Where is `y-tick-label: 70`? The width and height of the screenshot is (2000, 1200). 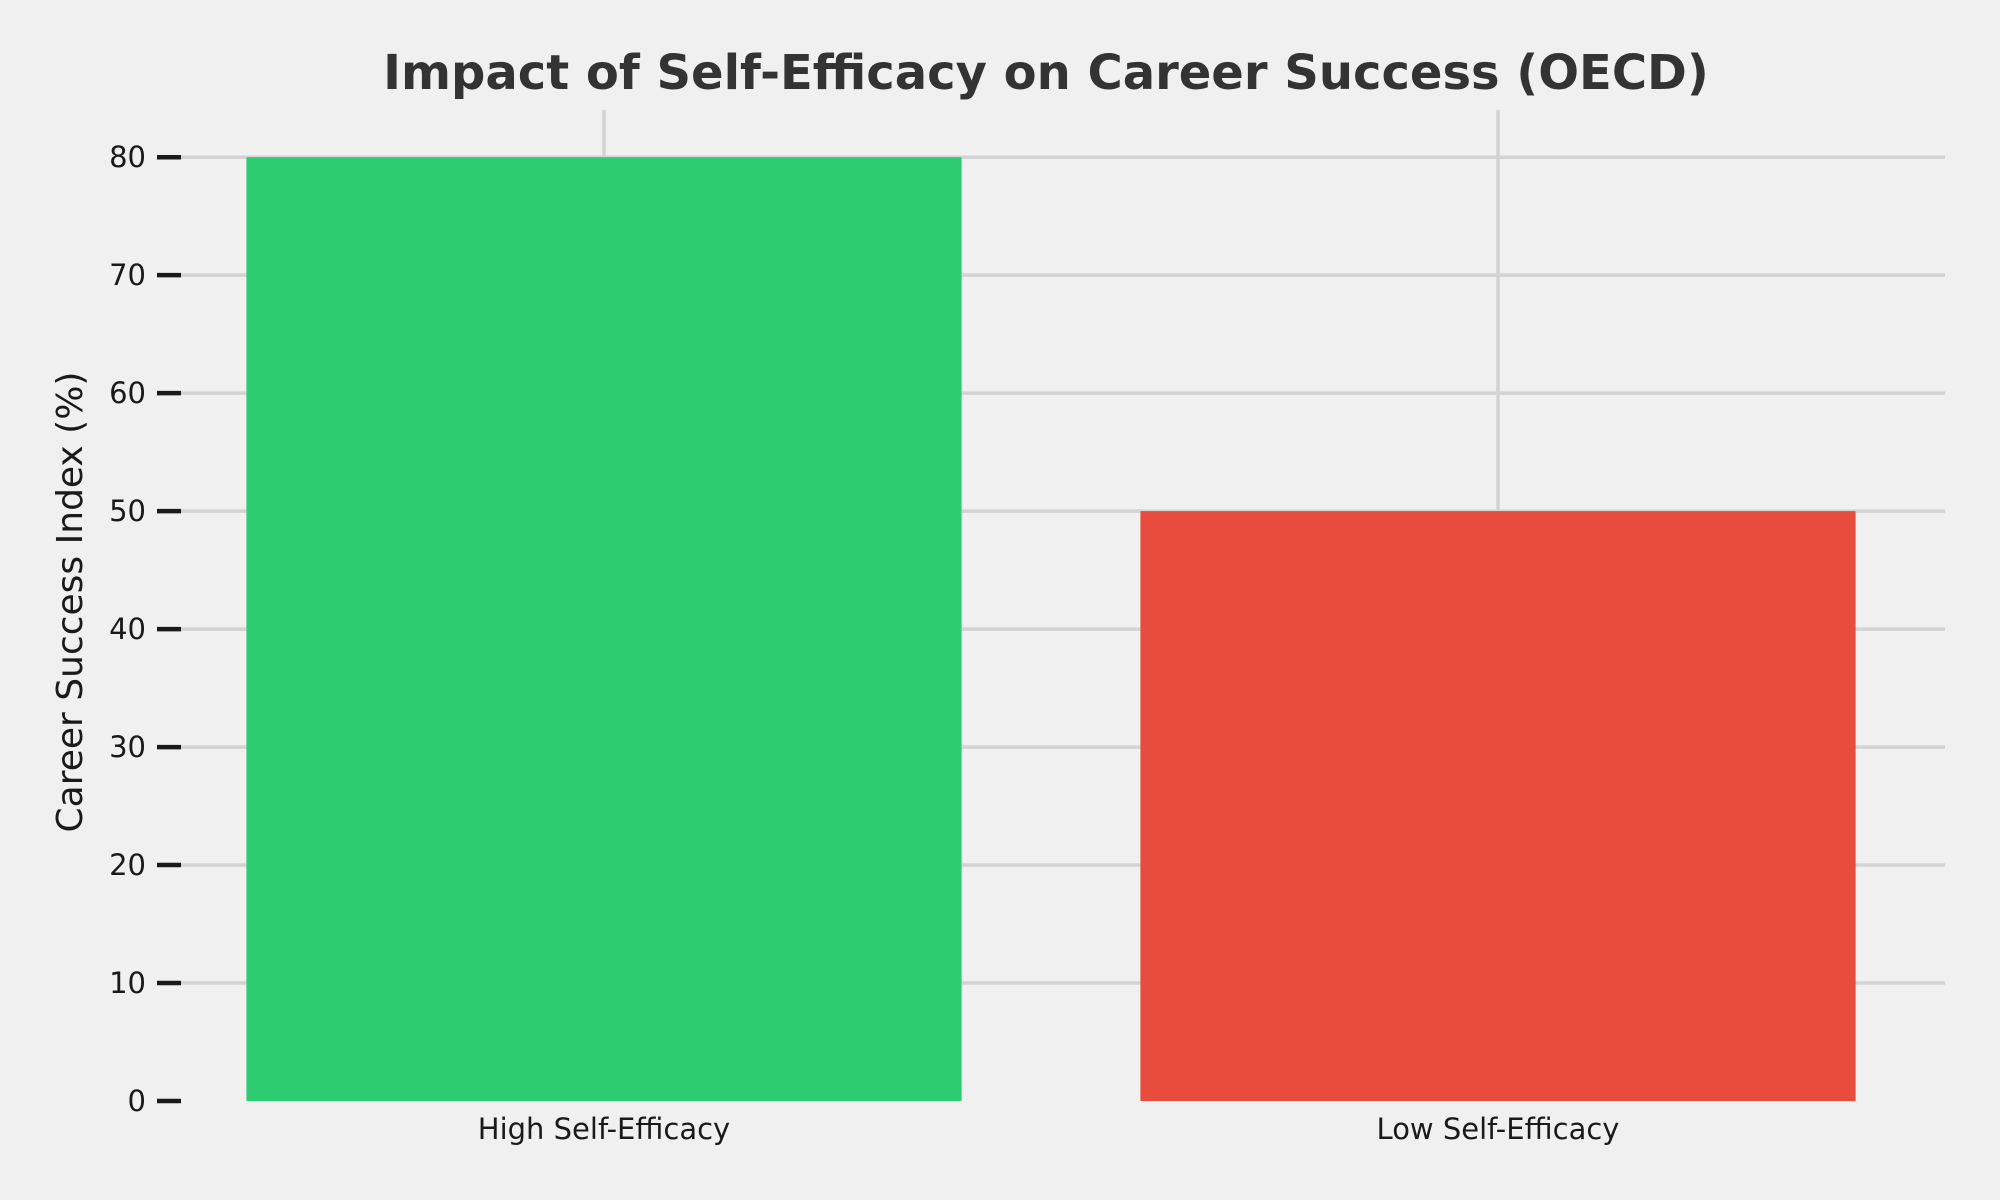
y-tick-label: 70 is located at coordinates (127, 275).